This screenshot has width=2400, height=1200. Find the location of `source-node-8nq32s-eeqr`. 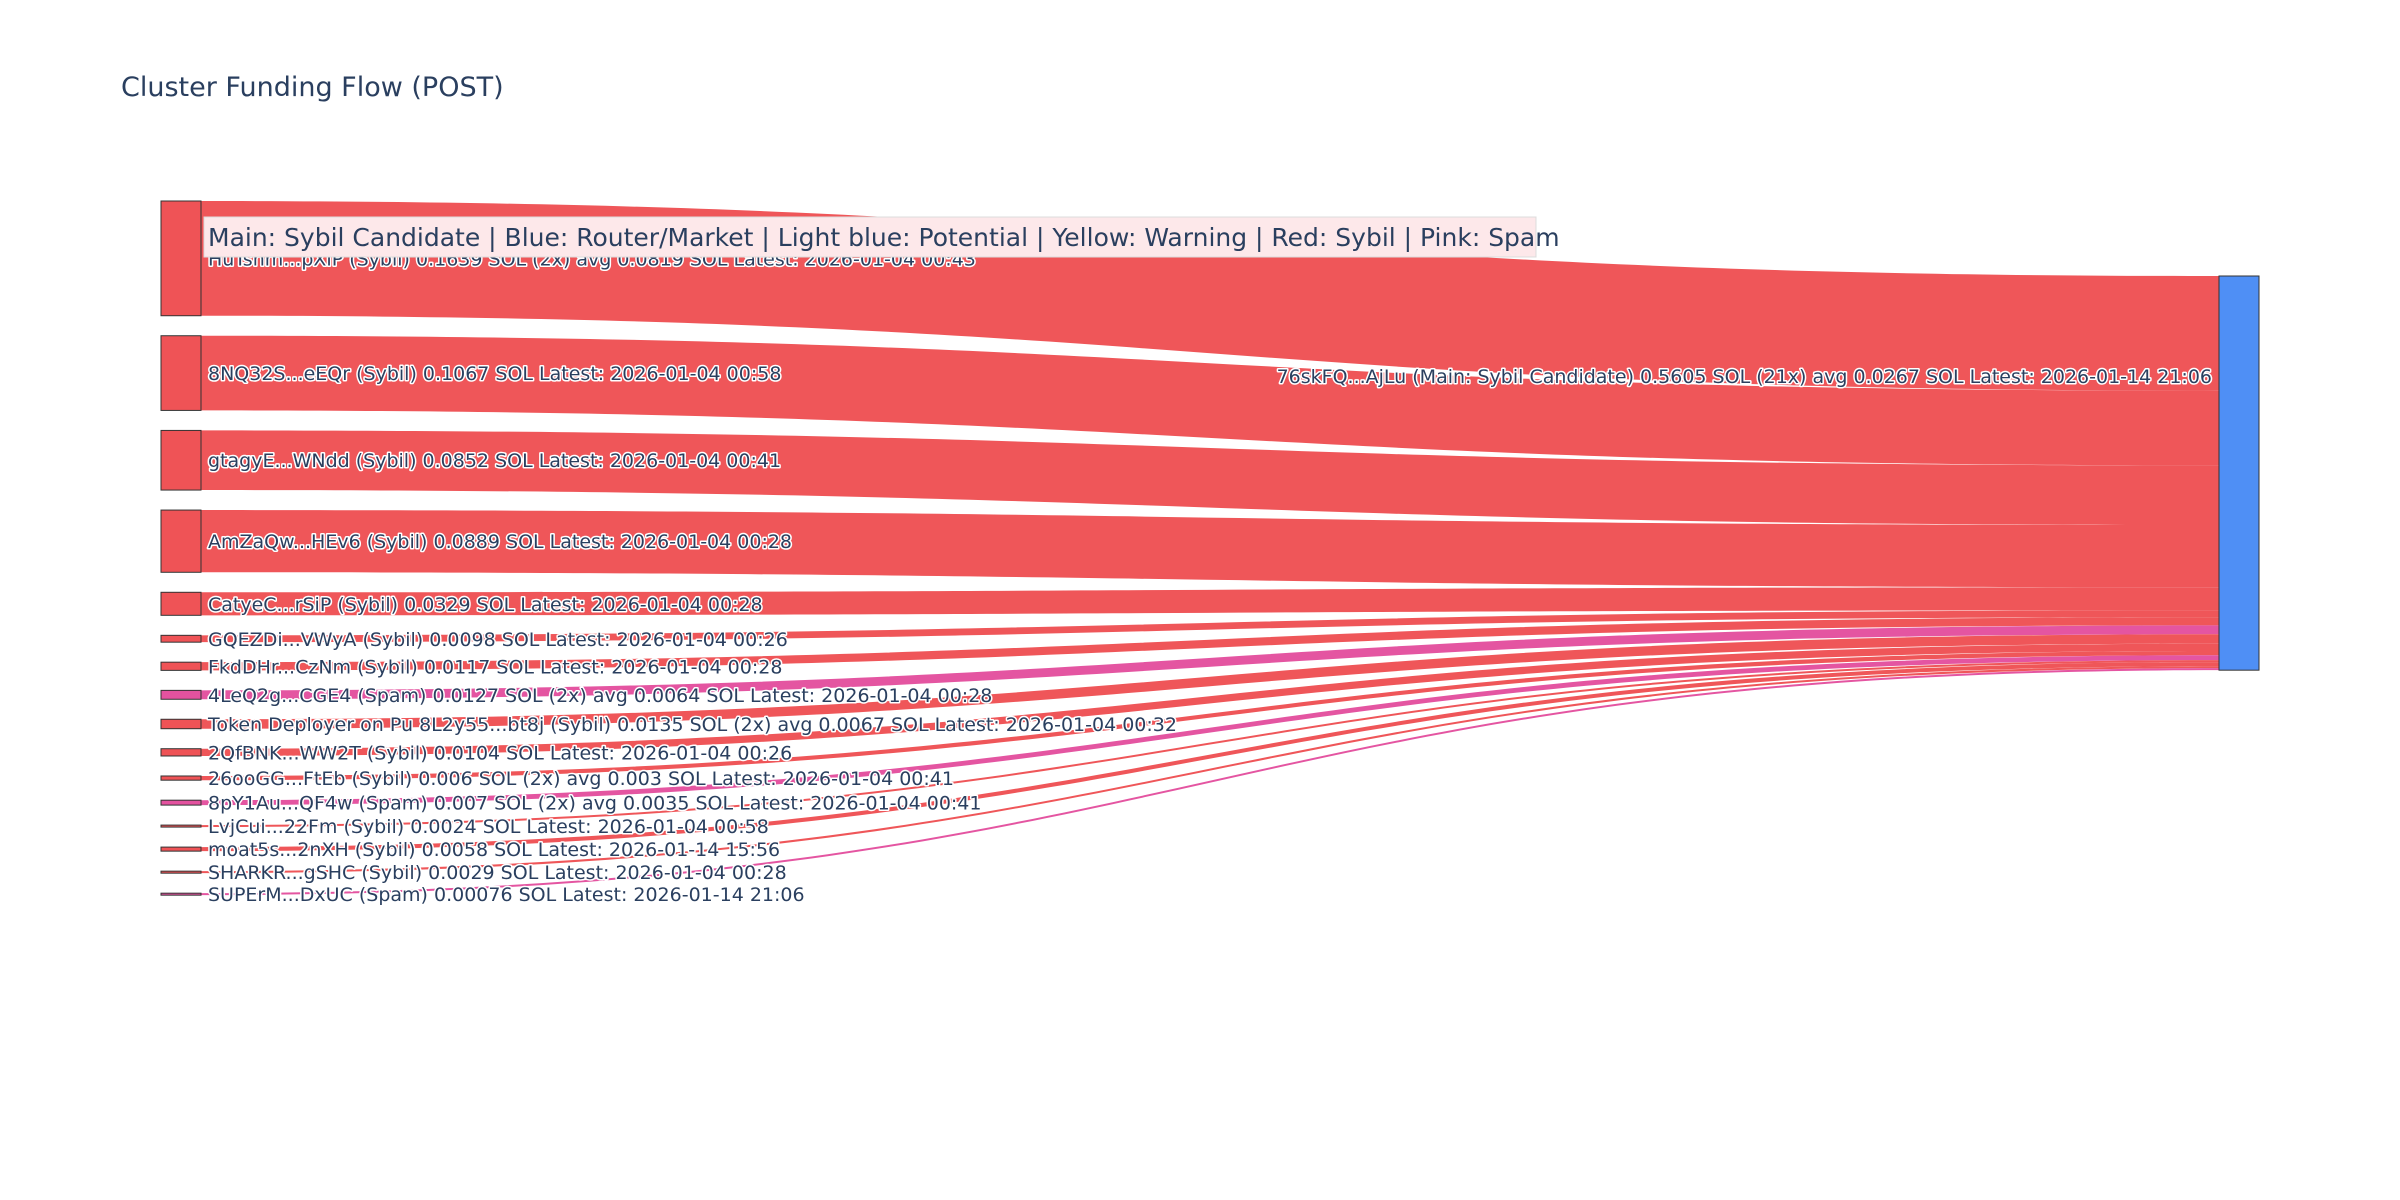

source-node-8nq32s-eeqr is located at coordinates (181, 373).